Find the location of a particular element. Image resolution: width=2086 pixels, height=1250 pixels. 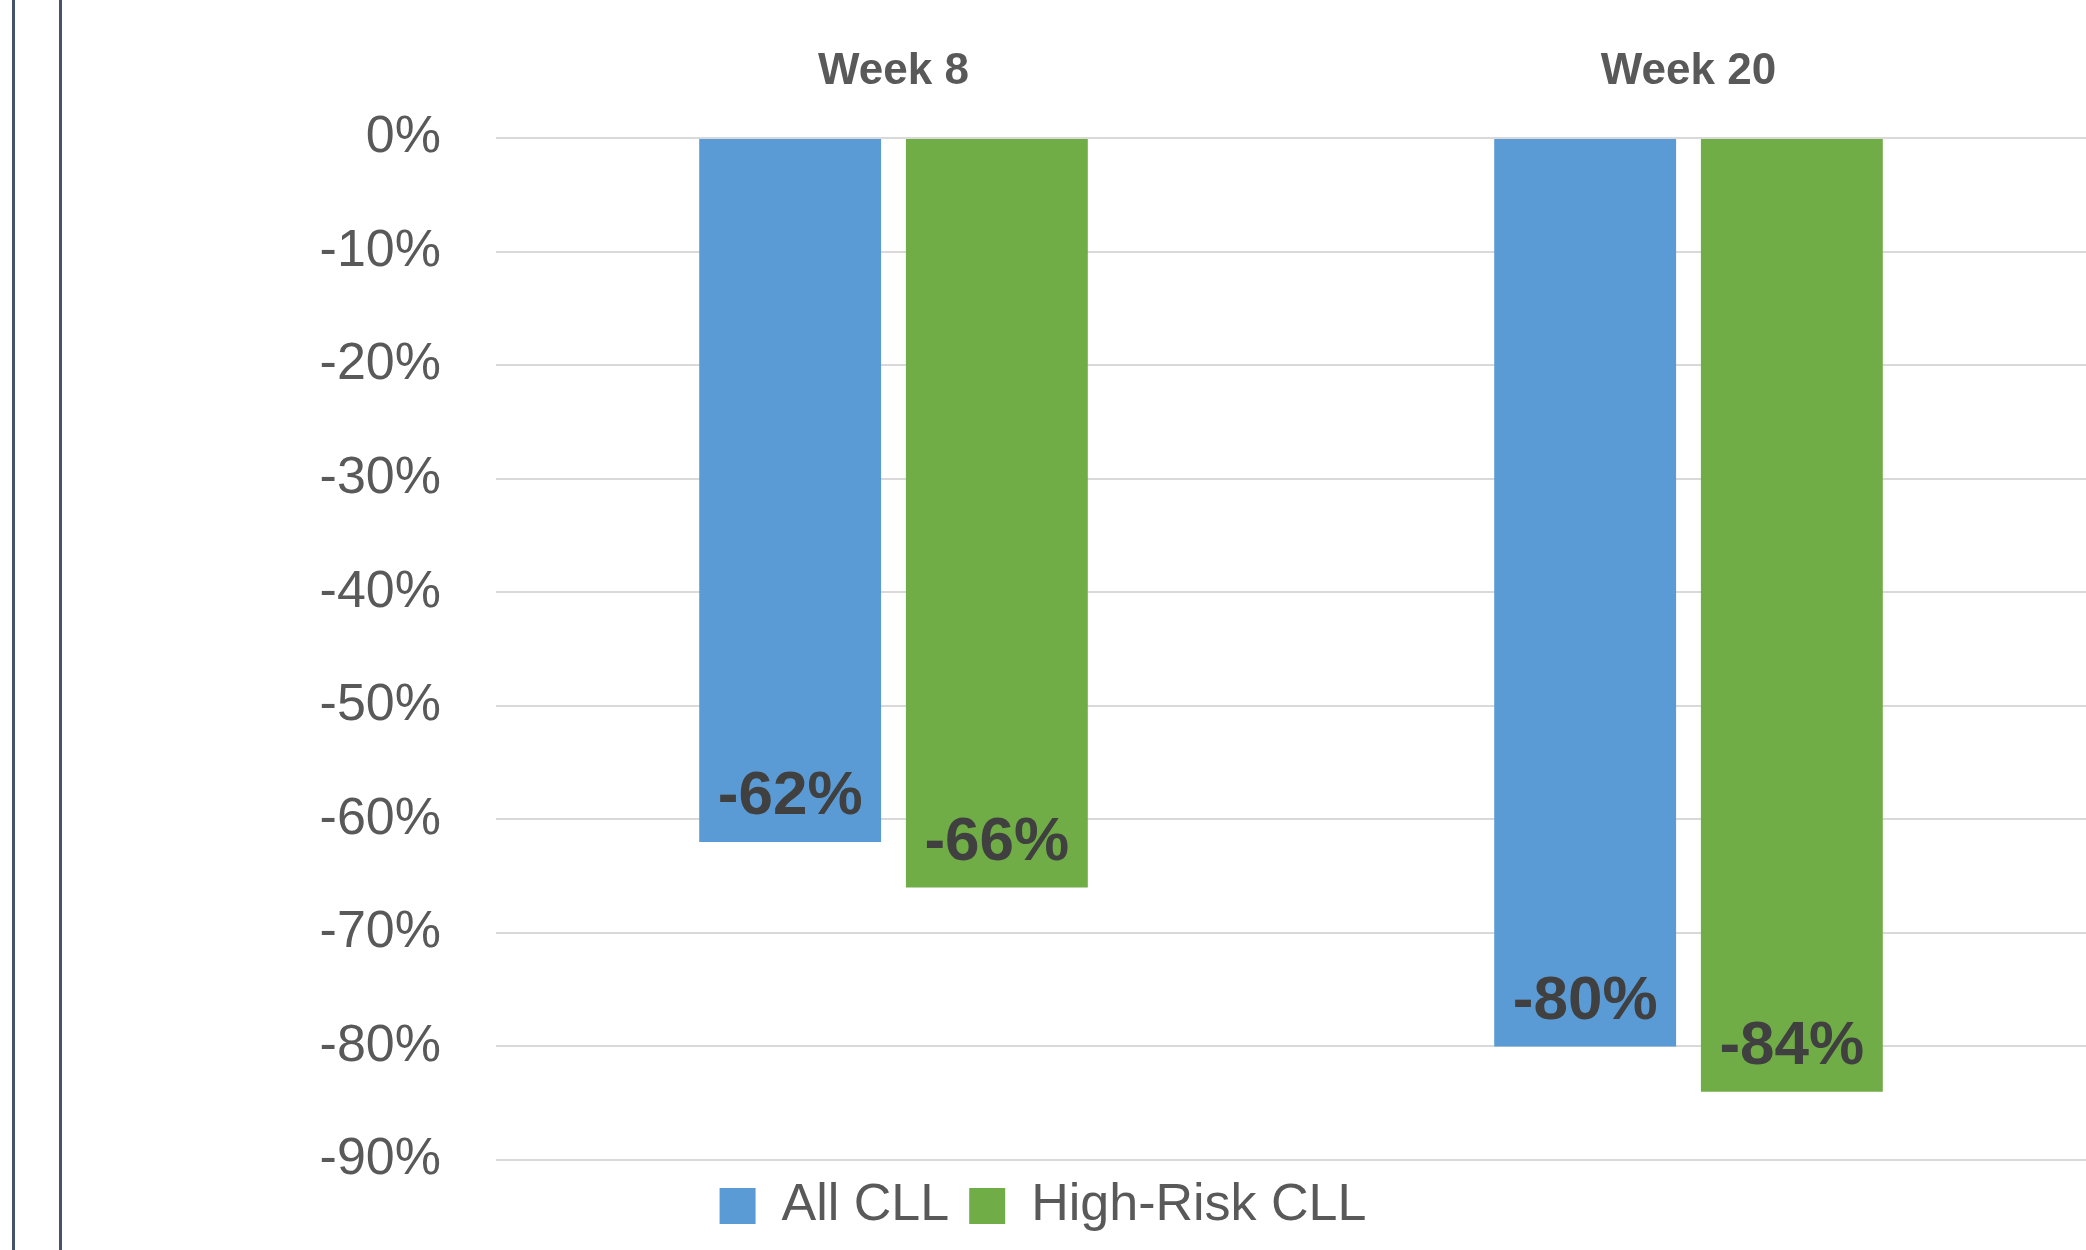

y-tick-label: -50% is located at coordinates (380, 702).